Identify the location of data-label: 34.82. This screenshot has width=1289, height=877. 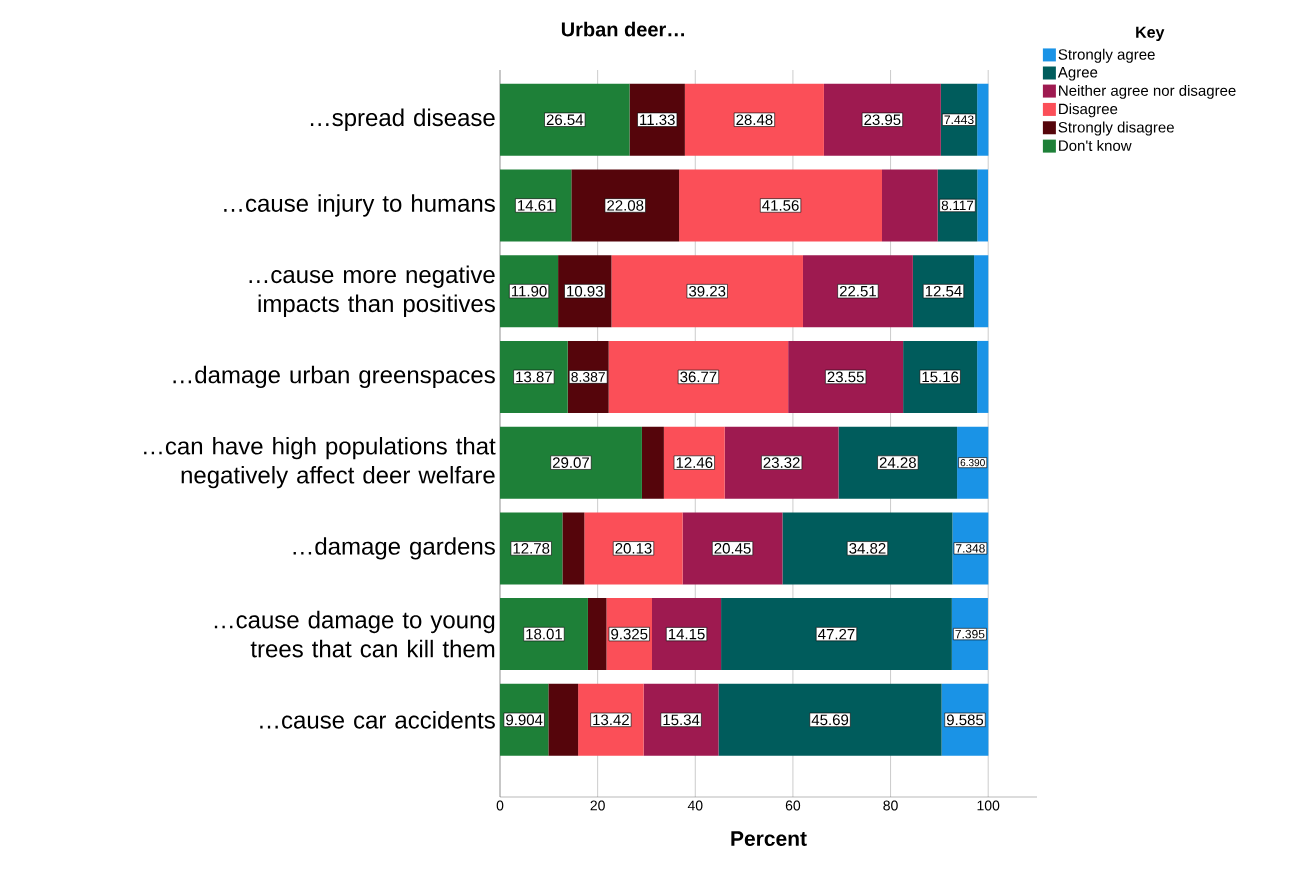
(867, 548).